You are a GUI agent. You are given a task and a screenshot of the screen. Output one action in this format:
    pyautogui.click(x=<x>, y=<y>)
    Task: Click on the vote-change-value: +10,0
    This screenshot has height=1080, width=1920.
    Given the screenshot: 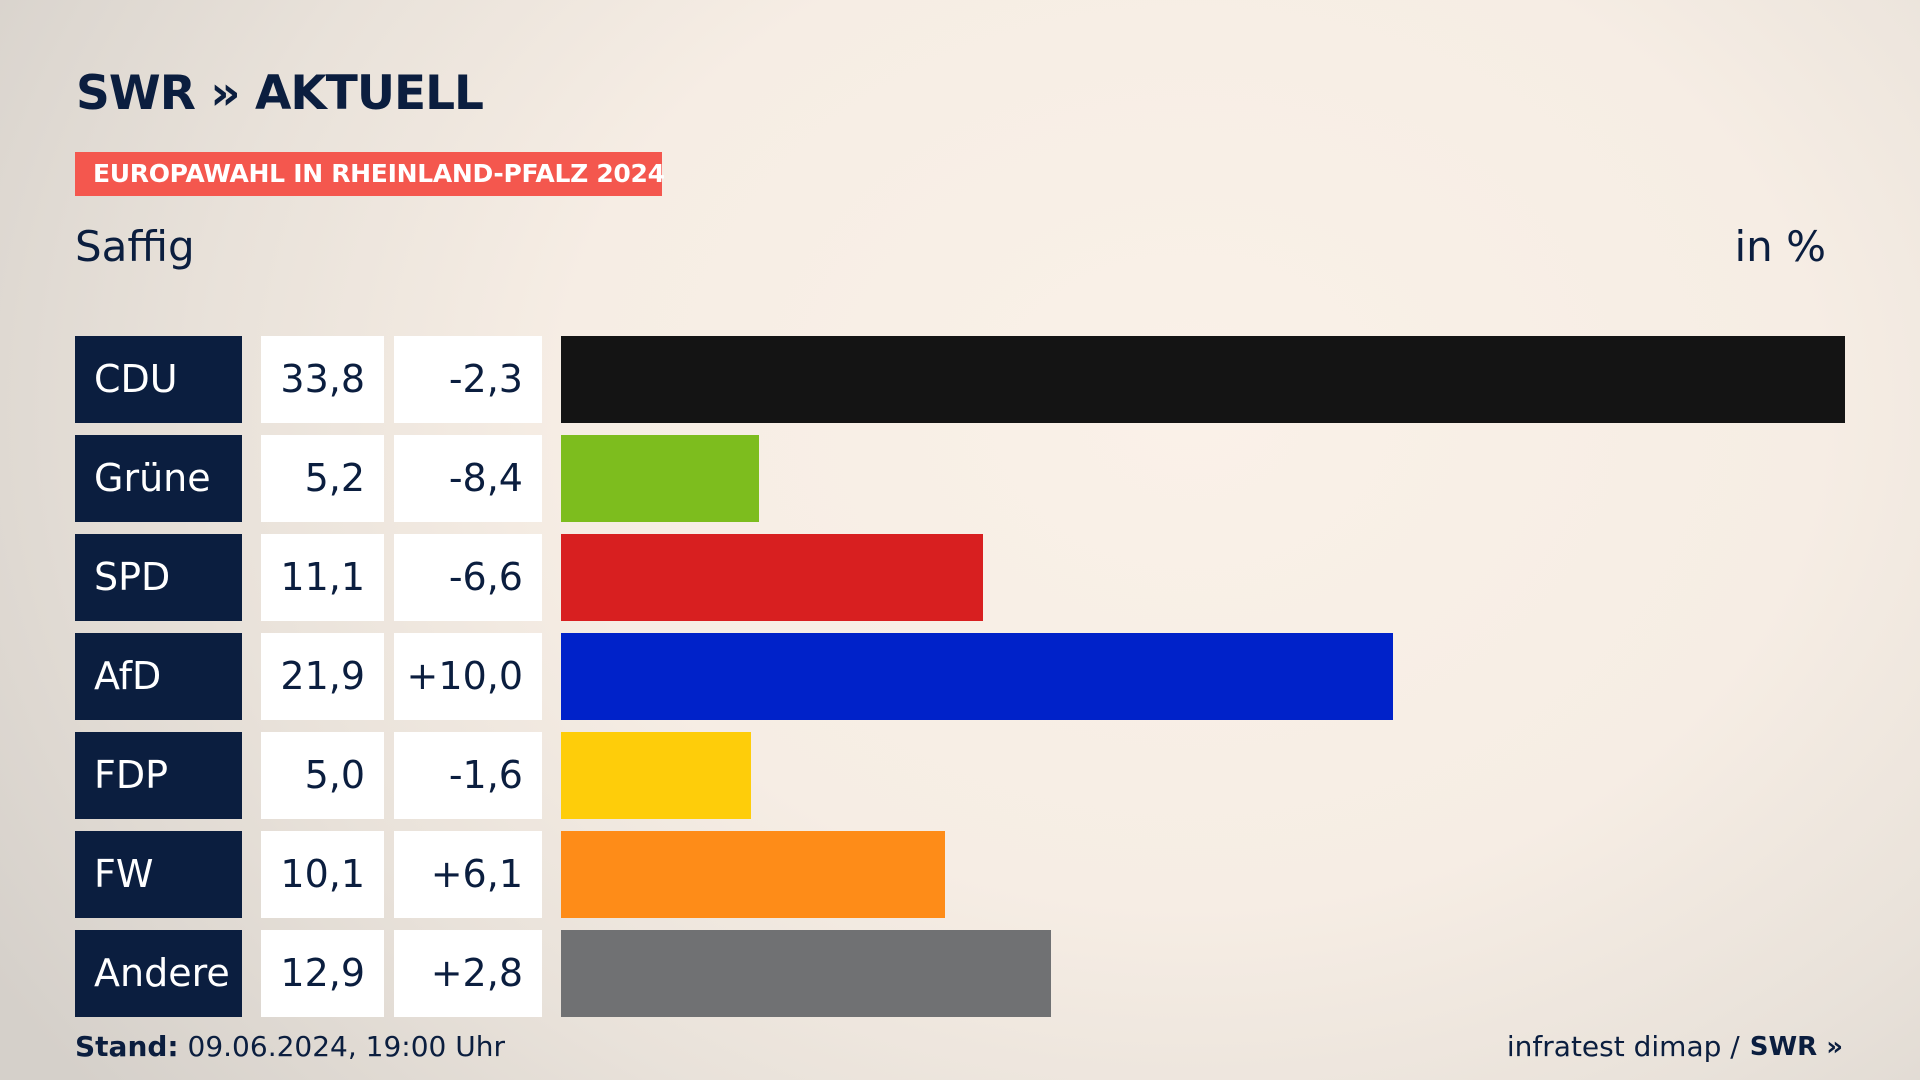 What is the action you would take?
    pyautogui.click(x=468, y=676)
    